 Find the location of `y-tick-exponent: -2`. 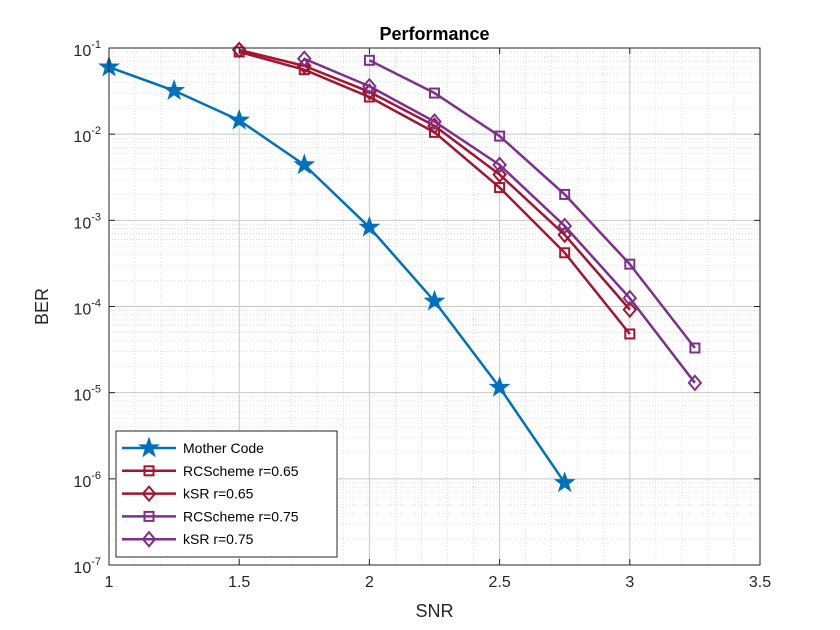

y-tick-exponent: -2 is located at coordinates (96, 131).